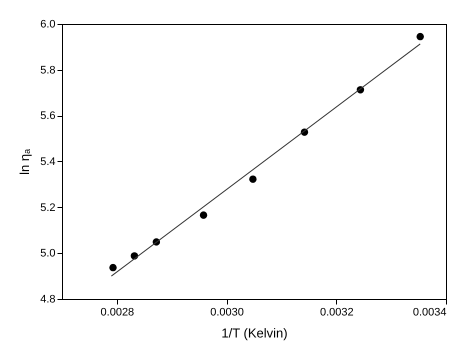 This screenshot has height=353, width=474. I want to click on y-tick-label: 5.4, so click(48, 162).